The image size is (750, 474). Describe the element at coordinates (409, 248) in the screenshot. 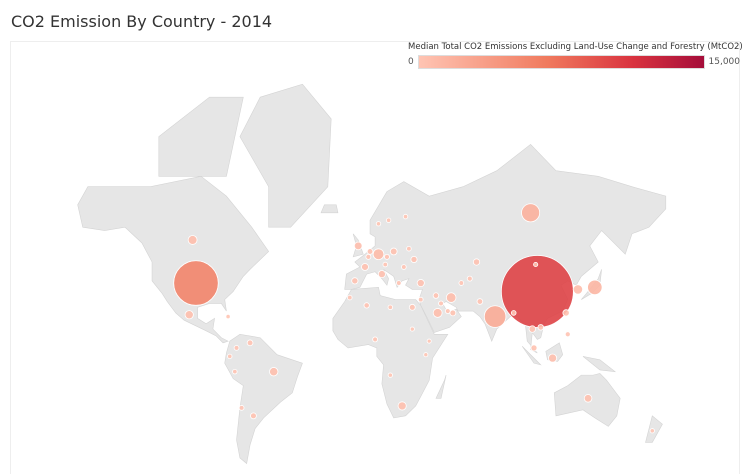

I see `country-bubble-belarus: Belarus` at that location.